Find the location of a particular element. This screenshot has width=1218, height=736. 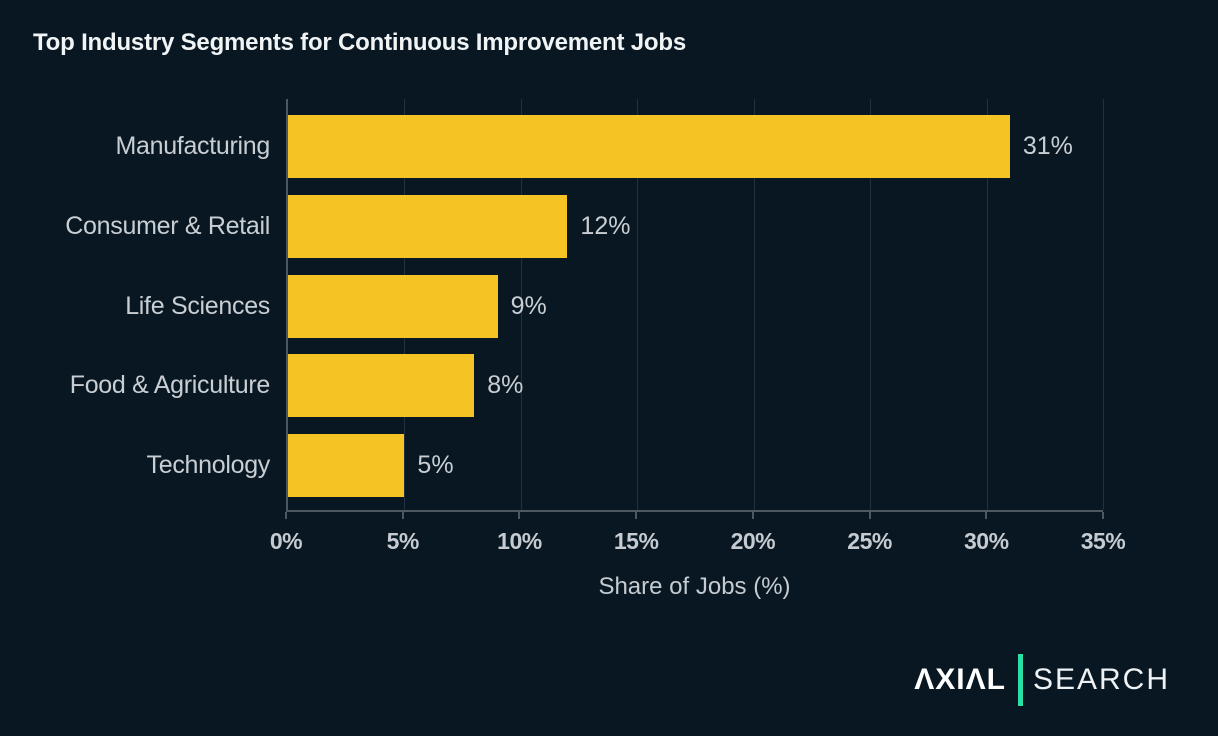

category-label: Food & Agriculture is located at coordinates (170, 385).